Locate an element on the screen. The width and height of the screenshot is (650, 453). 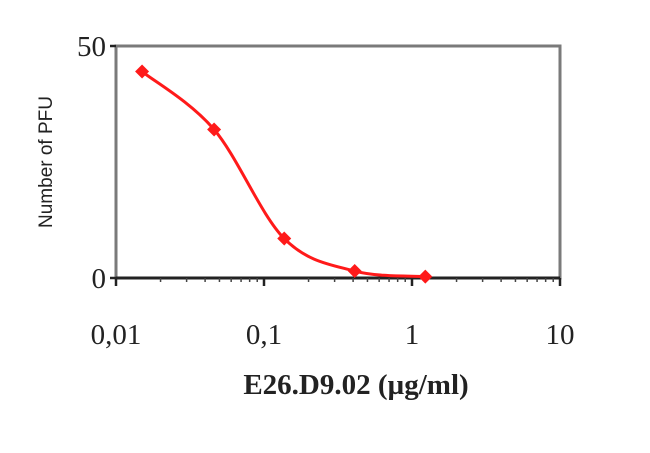
x-tick-label: 0,1 is located at coordinates (264, 335).